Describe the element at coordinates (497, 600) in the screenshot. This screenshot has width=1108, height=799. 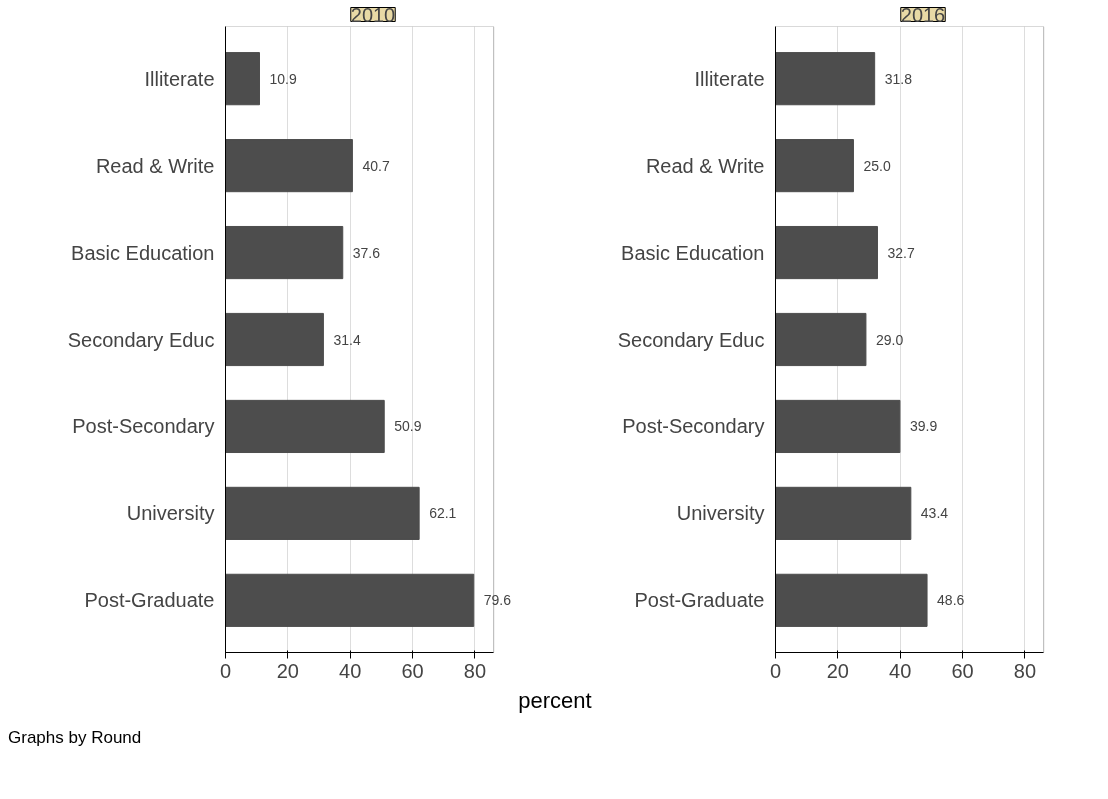
I see `data-label: 79.6` at that location.